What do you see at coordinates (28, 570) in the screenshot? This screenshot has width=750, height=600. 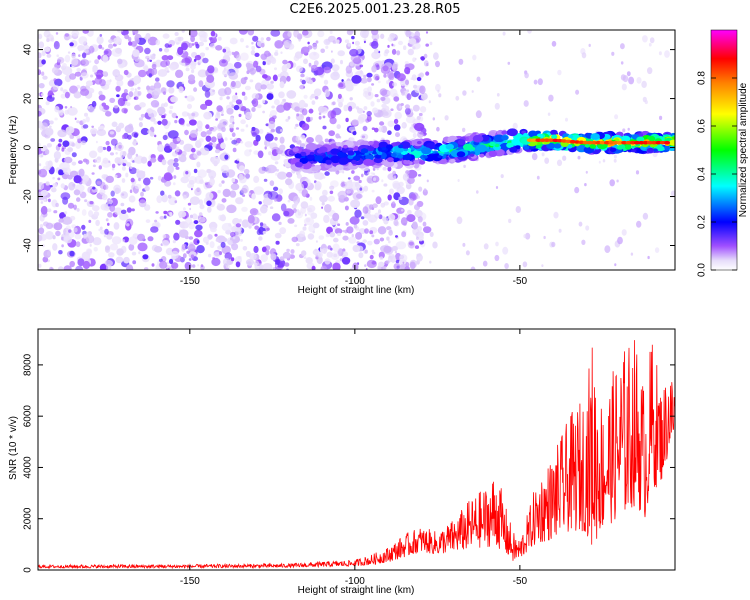 I see `y-tick-label: 0` at bounding box center [28, 570].